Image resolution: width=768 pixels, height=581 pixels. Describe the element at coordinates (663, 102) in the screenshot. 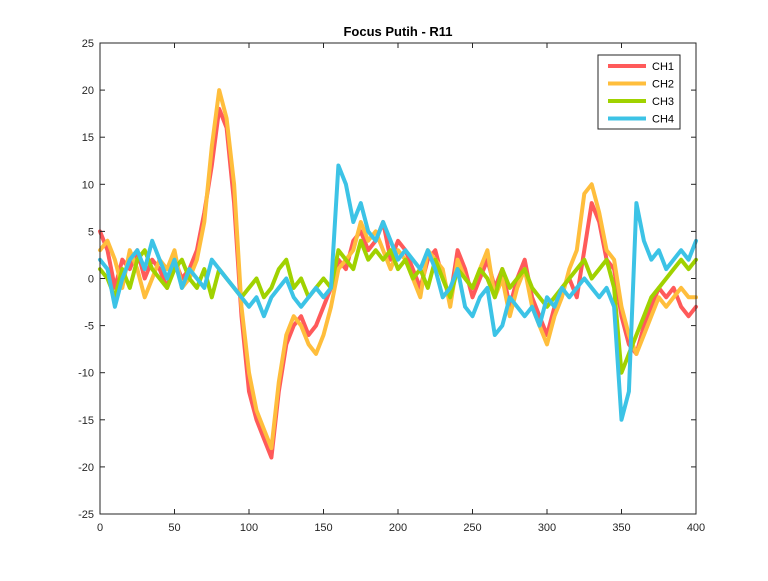

I see `legend-label-ch3: CH3` at that location.